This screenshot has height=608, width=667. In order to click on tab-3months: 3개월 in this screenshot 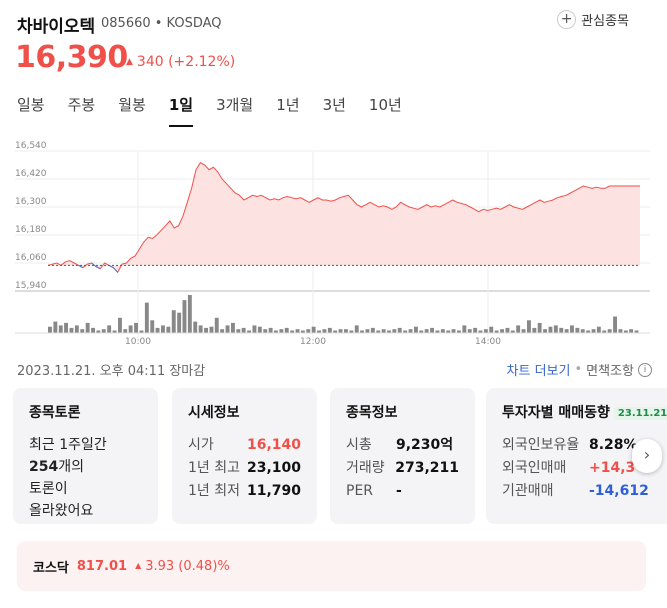, I will do `click(235, 105)`.